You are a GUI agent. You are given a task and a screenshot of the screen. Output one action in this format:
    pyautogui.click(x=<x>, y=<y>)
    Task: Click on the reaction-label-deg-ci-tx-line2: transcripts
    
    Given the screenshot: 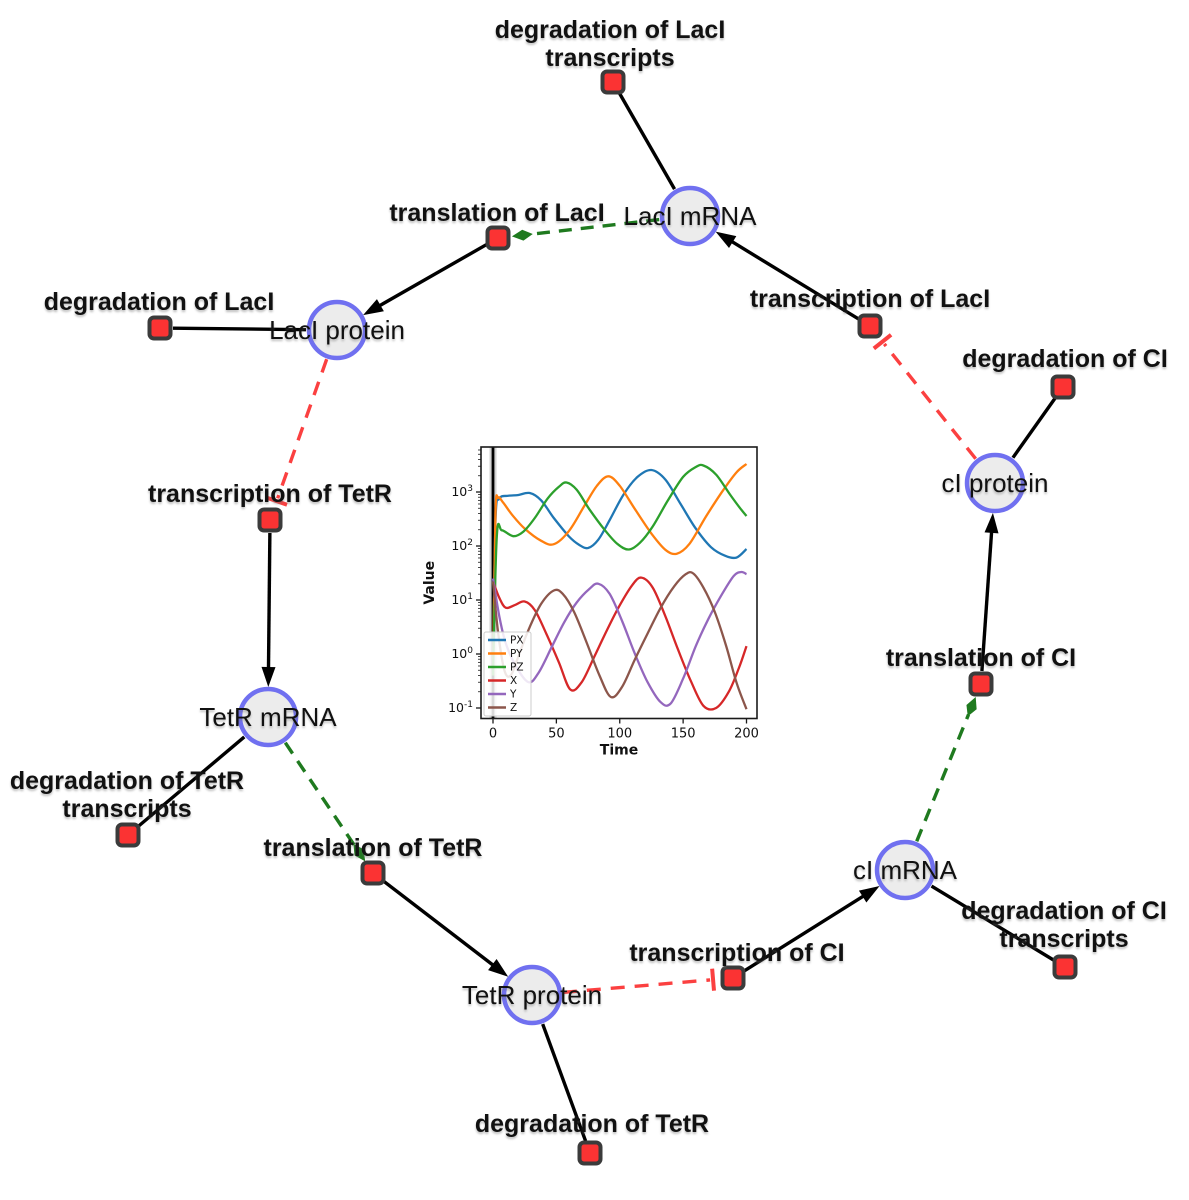 What is the action you would take?
    pyautogui.click(x=1063, y=939)
    